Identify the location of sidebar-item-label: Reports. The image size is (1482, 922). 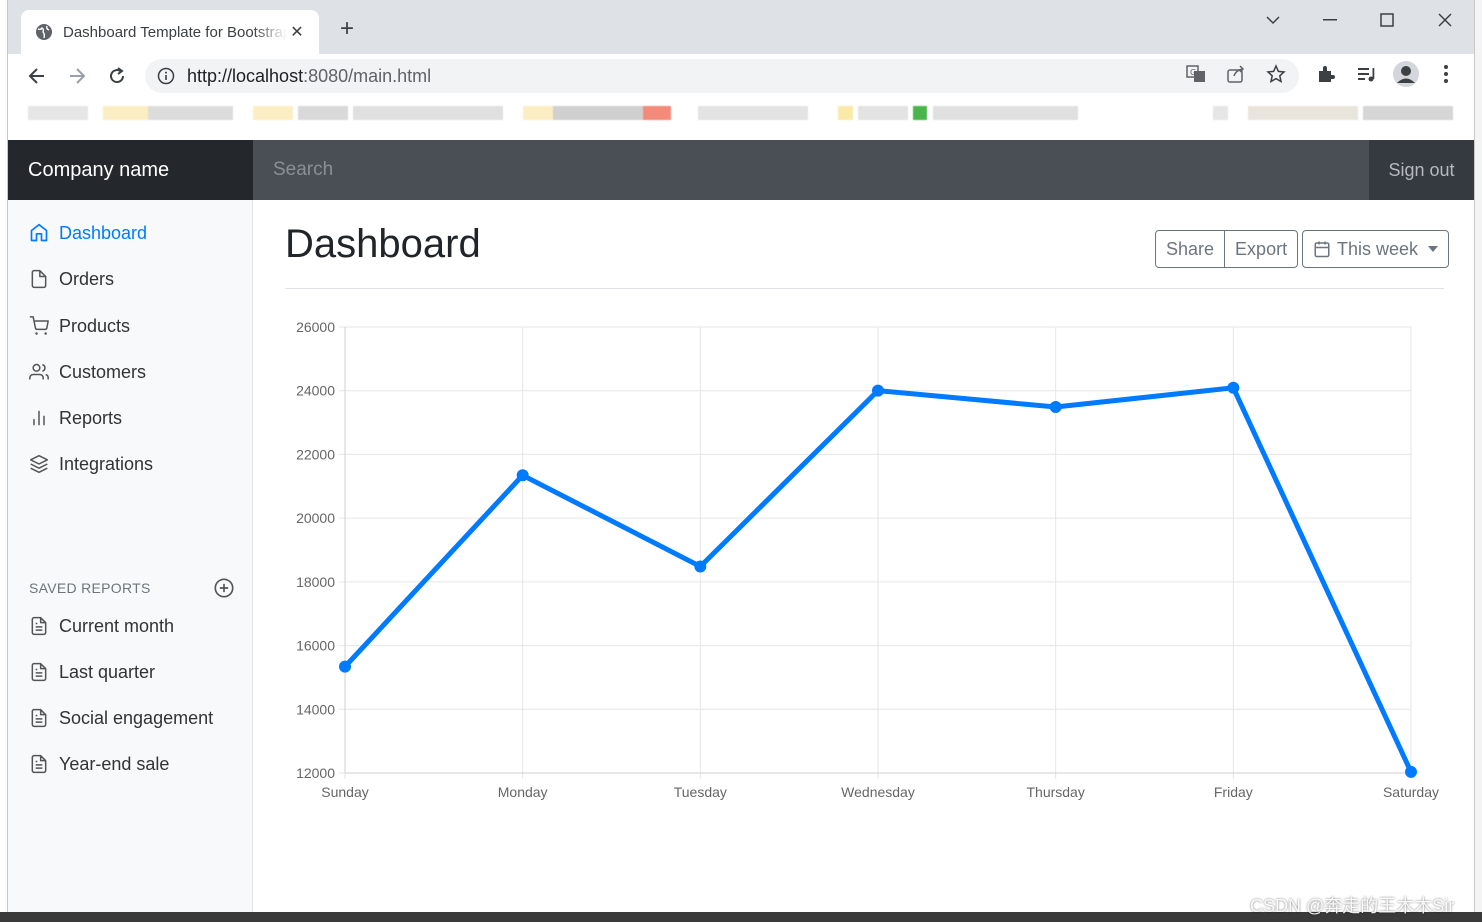
(91, 417).